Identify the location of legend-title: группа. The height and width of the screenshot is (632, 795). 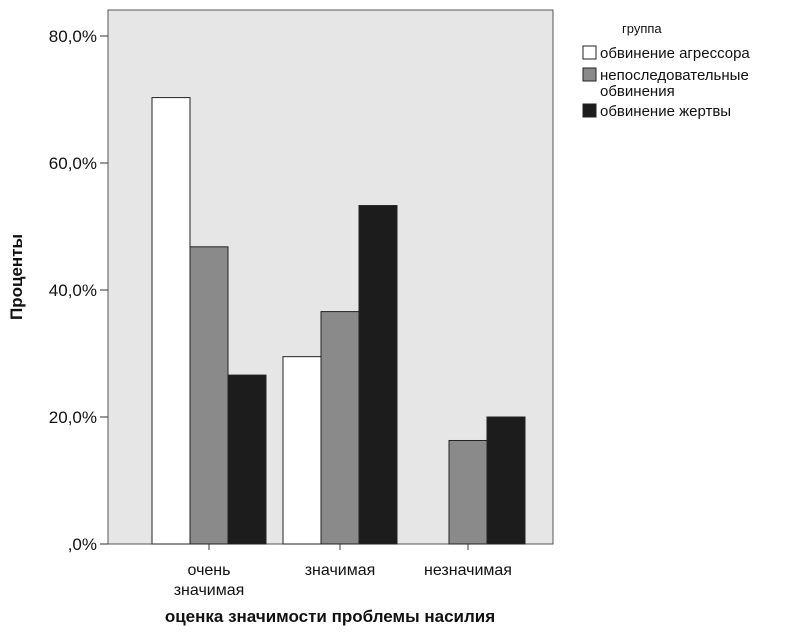
(642, 28).